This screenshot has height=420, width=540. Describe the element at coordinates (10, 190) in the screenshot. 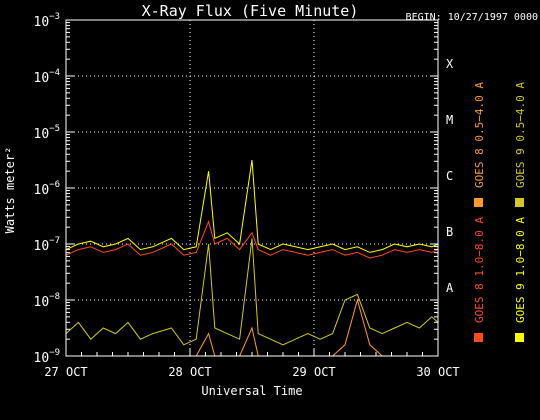

I see `y-axis-label: Watts meter²` at that location.